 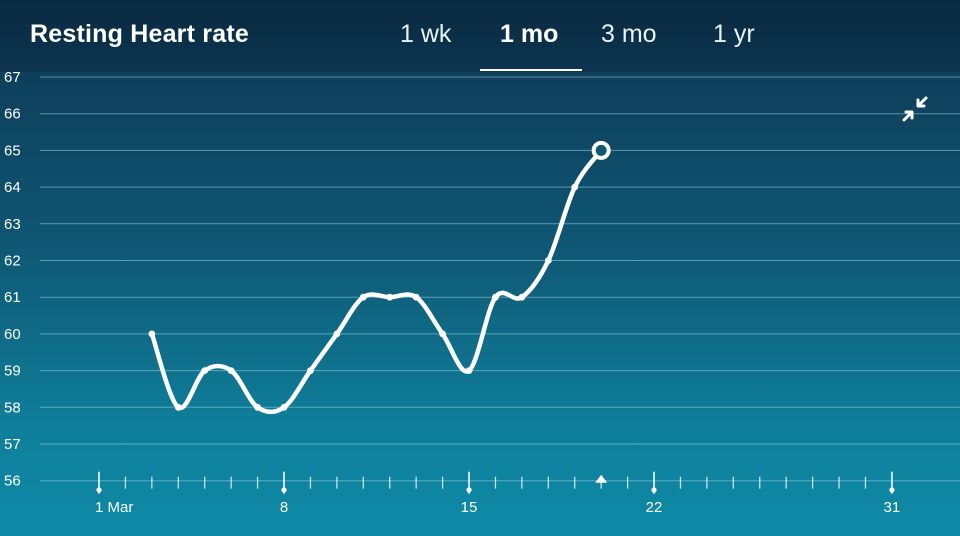 I want to click on current-day-marker, so click(x=601, y=478).